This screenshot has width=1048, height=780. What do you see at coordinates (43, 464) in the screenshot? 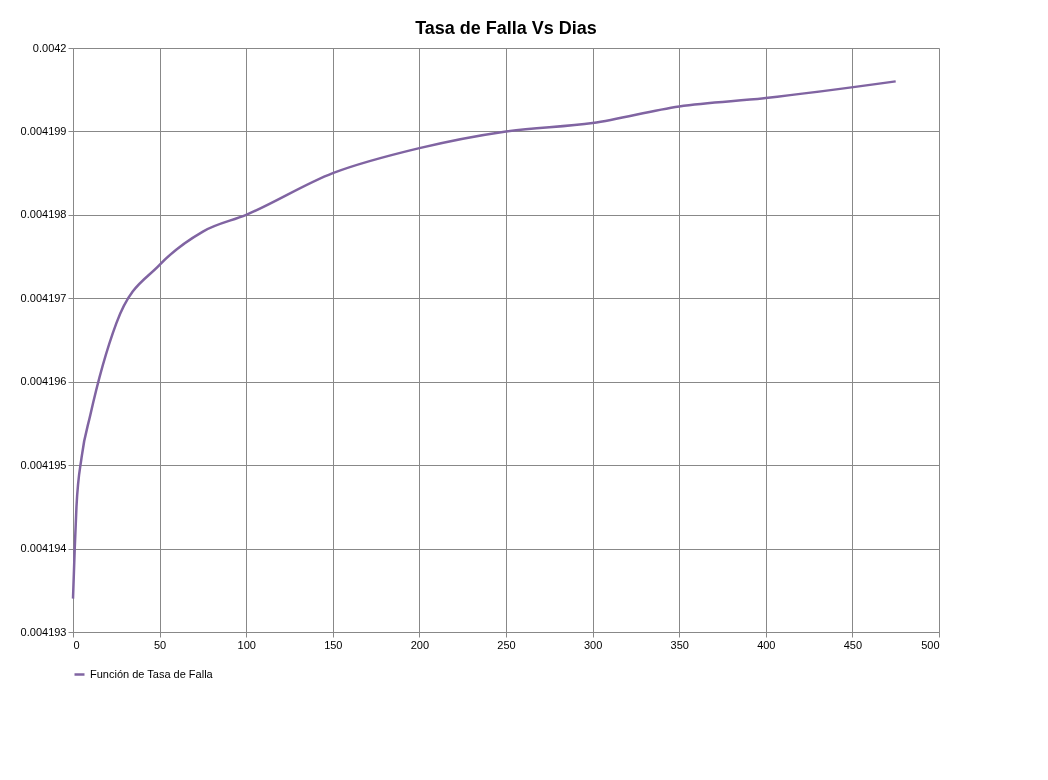
I see `y-tick-label: 0.004195` at bounding box center [43, 464].